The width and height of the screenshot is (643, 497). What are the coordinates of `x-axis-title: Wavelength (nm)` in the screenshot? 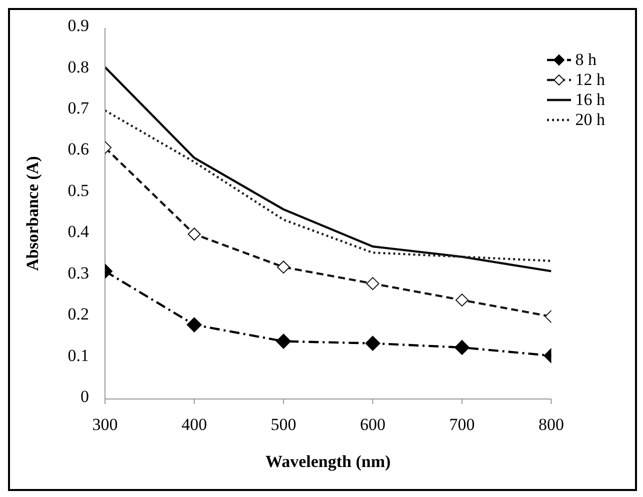 It's located at (328, 461).